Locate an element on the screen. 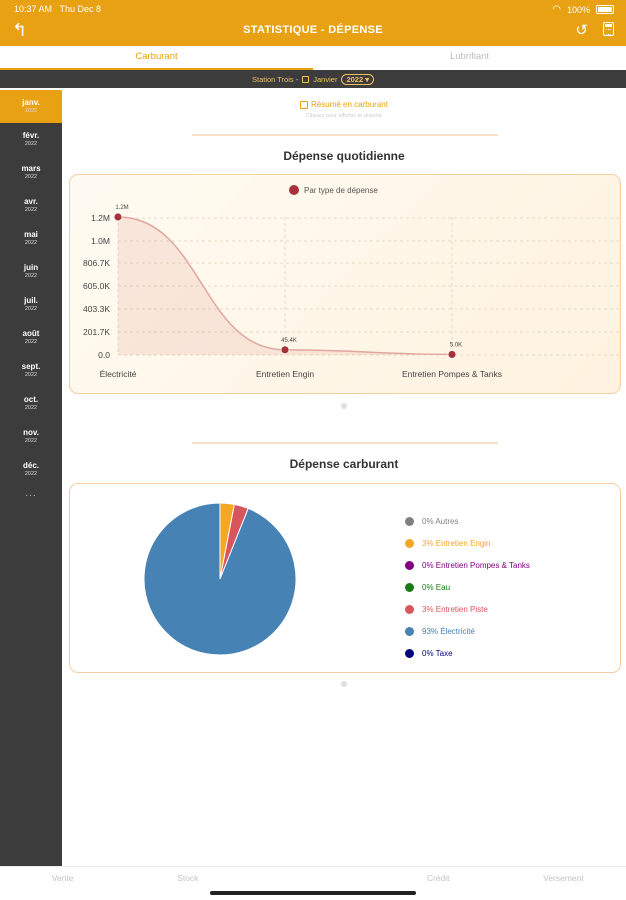 The width and height of the screenshot is (626, 900). tab-lubrifiant: Lubrifiant is located at coordinates (469, 56).